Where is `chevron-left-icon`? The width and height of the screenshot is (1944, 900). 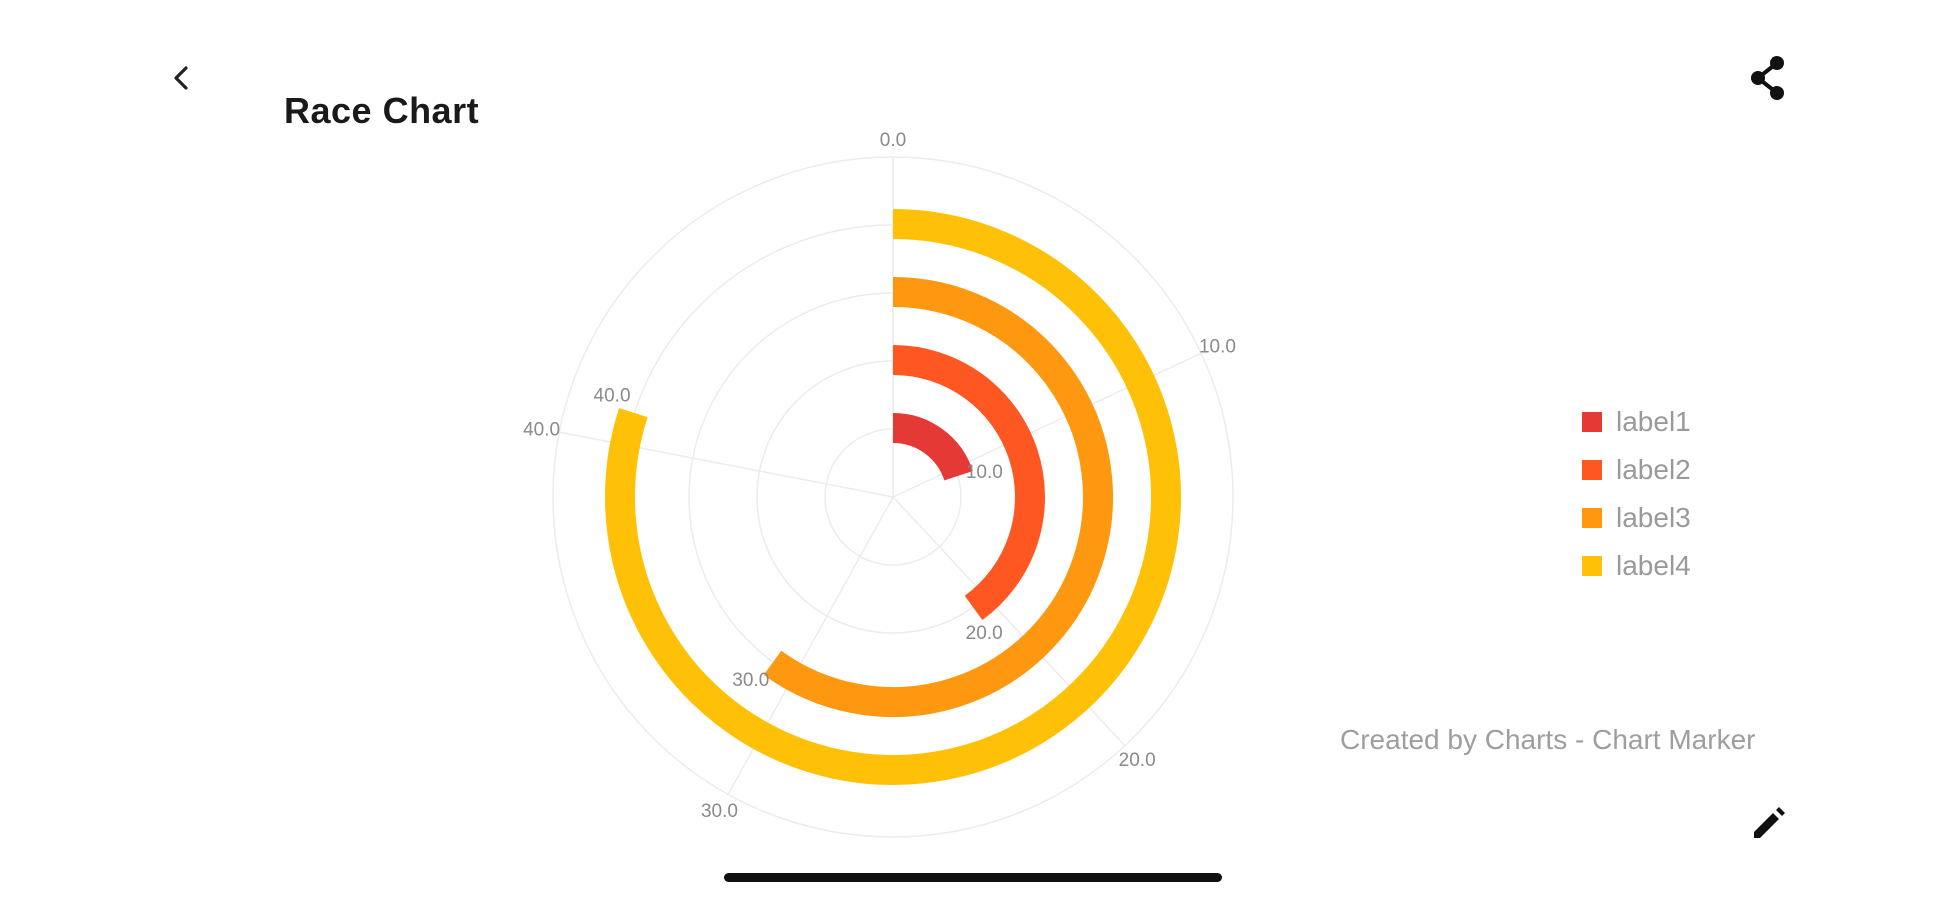 chevron-left-icon is located at coordinates (181, 78).